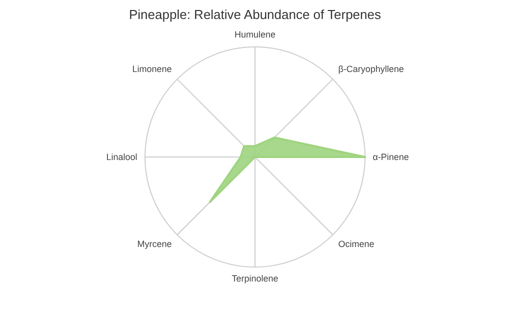 This screenshot has width=510, height=319. I want to click on chart-title: Pineapple: Relative Abundance of Terpenes, so click(255, 14).